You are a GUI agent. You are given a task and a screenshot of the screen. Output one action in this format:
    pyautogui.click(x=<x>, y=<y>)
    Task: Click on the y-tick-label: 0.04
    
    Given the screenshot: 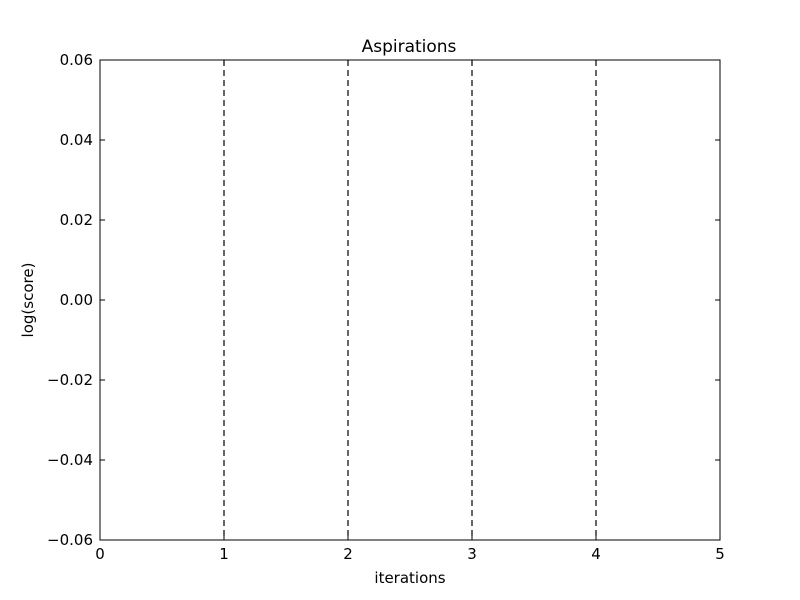 What is the action you would take?
    pyautogui.click(x=76, y=140)
    